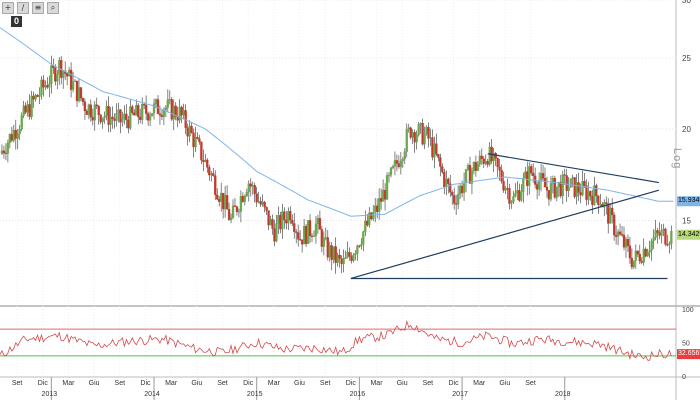  I want to click on chart-toolbar: + ∕ ≡ ⌕, so click(30, 8).